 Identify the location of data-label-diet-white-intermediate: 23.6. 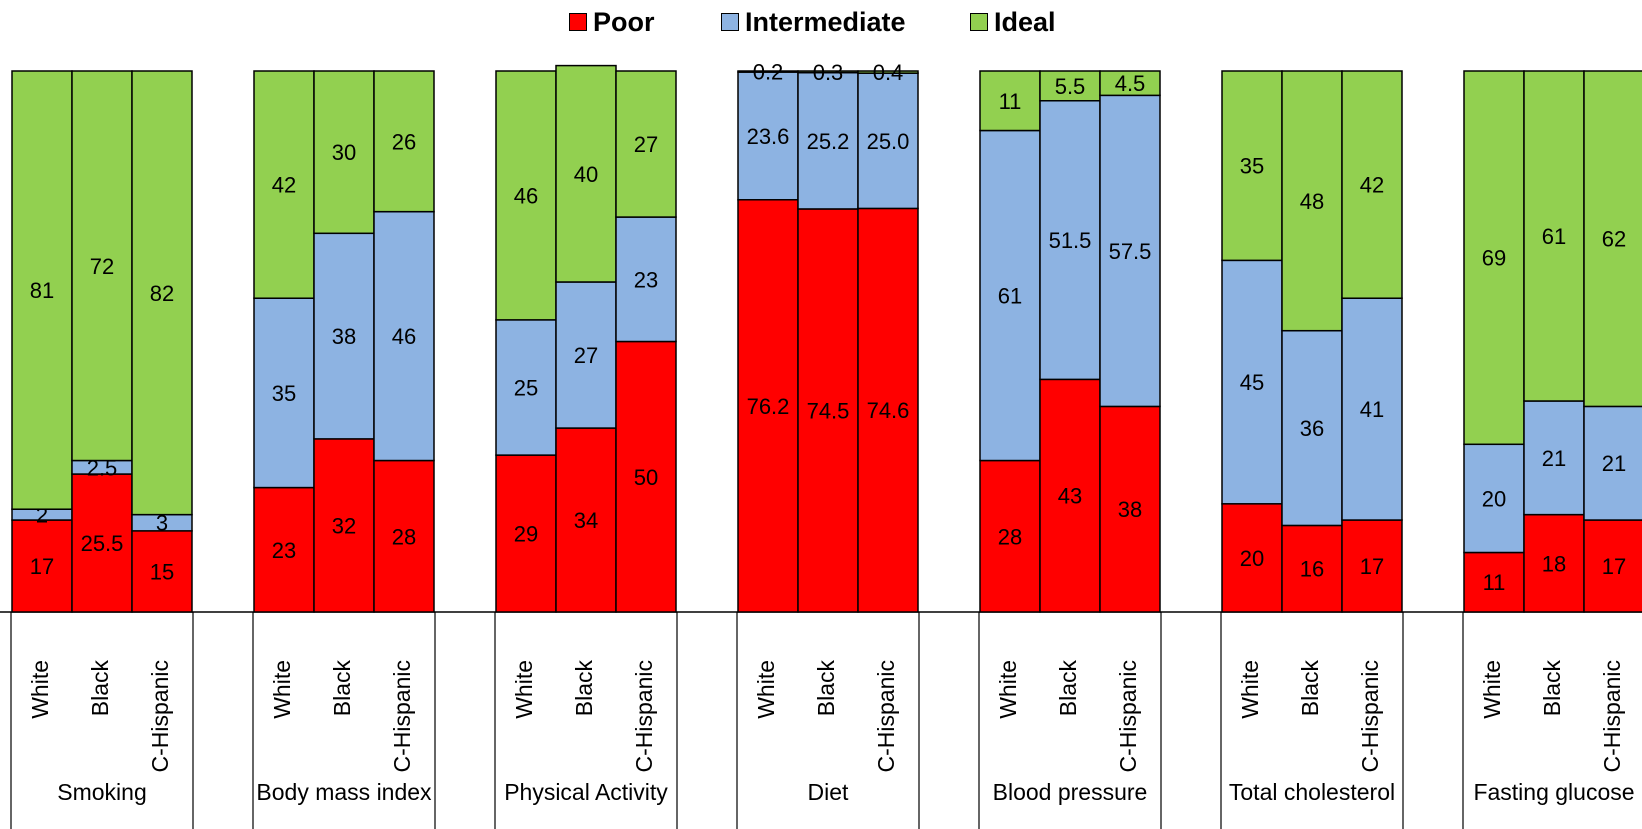
(768, 136).